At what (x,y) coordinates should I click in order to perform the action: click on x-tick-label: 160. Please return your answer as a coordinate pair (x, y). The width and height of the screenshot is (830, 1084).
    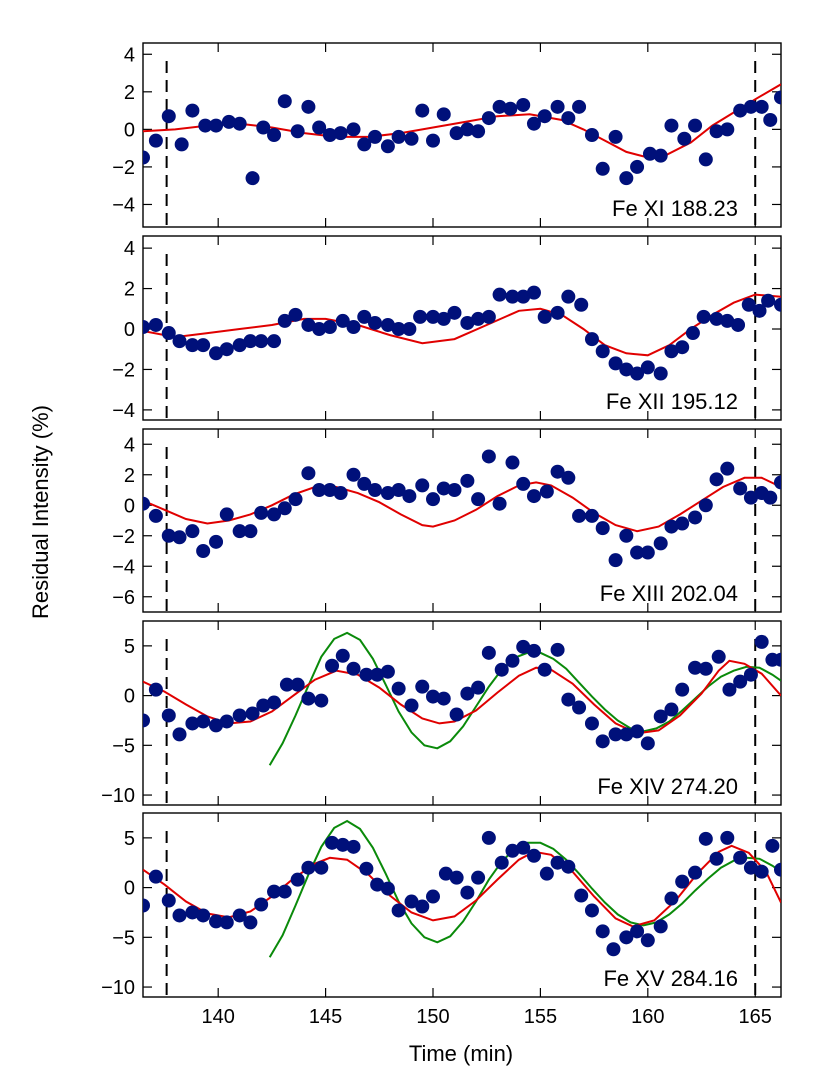
    Looking at the image, I should click on (647, 1017).